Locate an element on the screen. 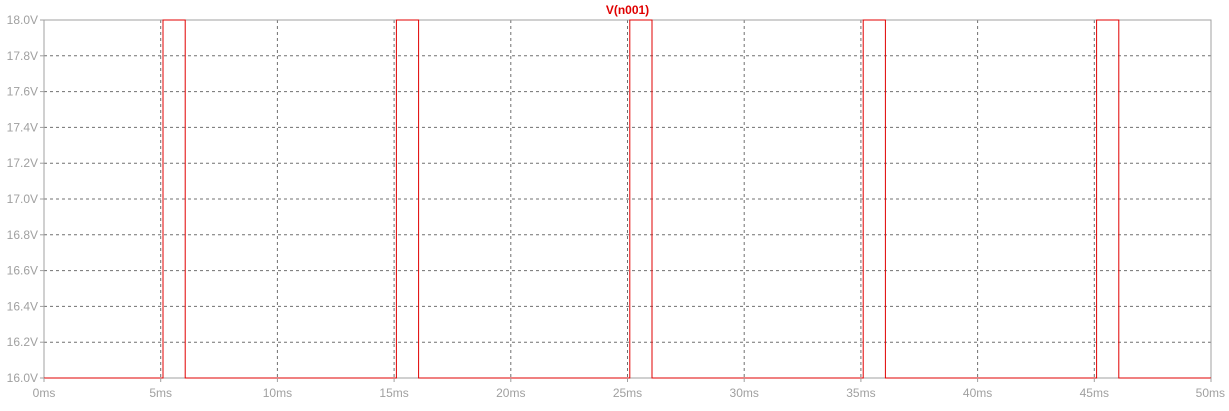  y-tick-label: 17.2V is located at coordinates (22, 163).